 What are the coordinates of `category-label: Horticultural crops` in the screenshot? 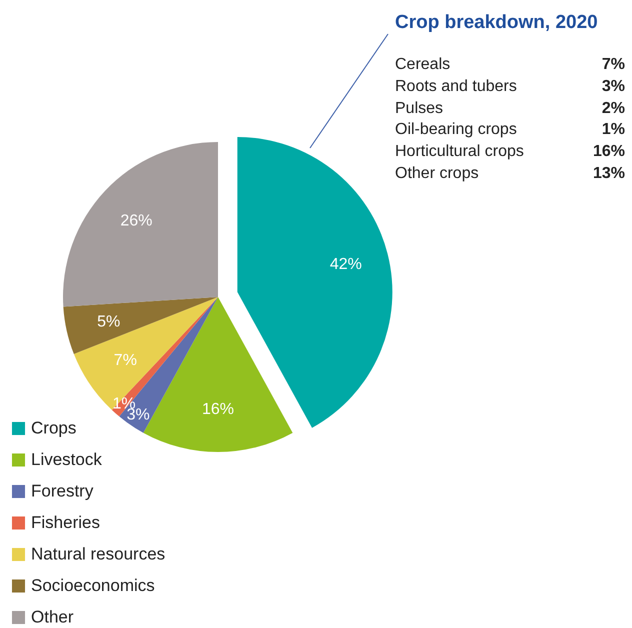 It's located at (459, 152).